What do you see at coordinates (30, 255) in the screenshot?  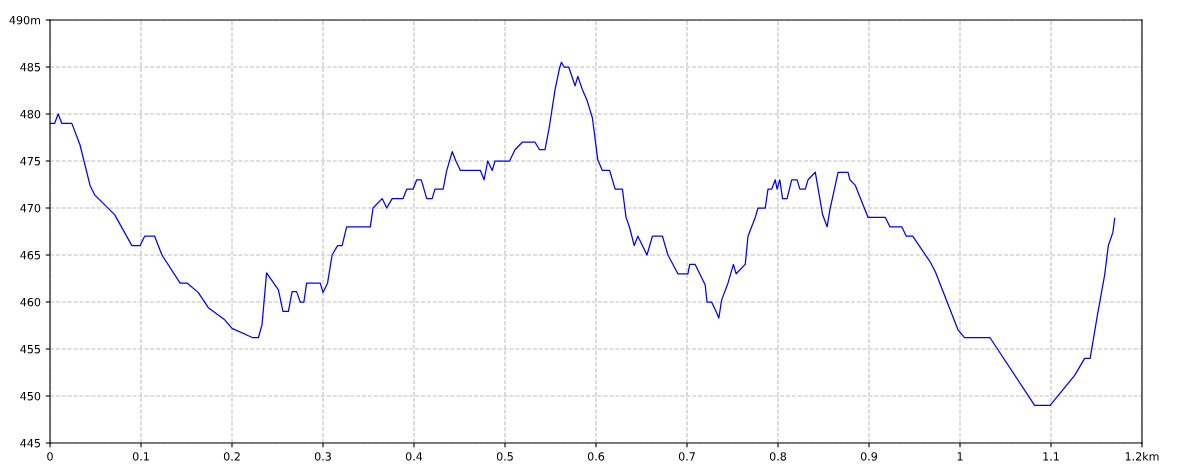 I see `y-tick-label: 465` at bounding box center [30, 255].